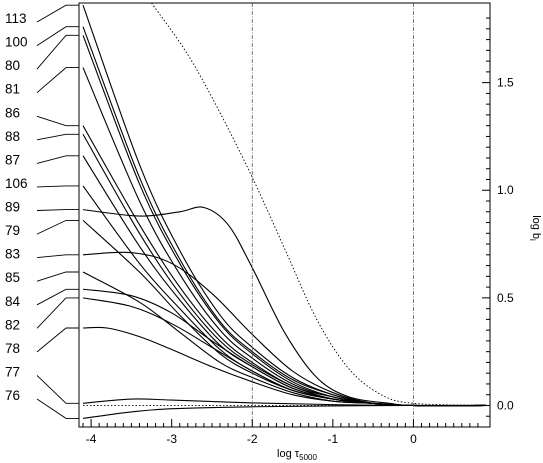 The height and width of the screenshot is (463, 543). Describe the element at coordinates (505, 405) in the screenshot. I see `y-tick-label: 0.0` at that location.